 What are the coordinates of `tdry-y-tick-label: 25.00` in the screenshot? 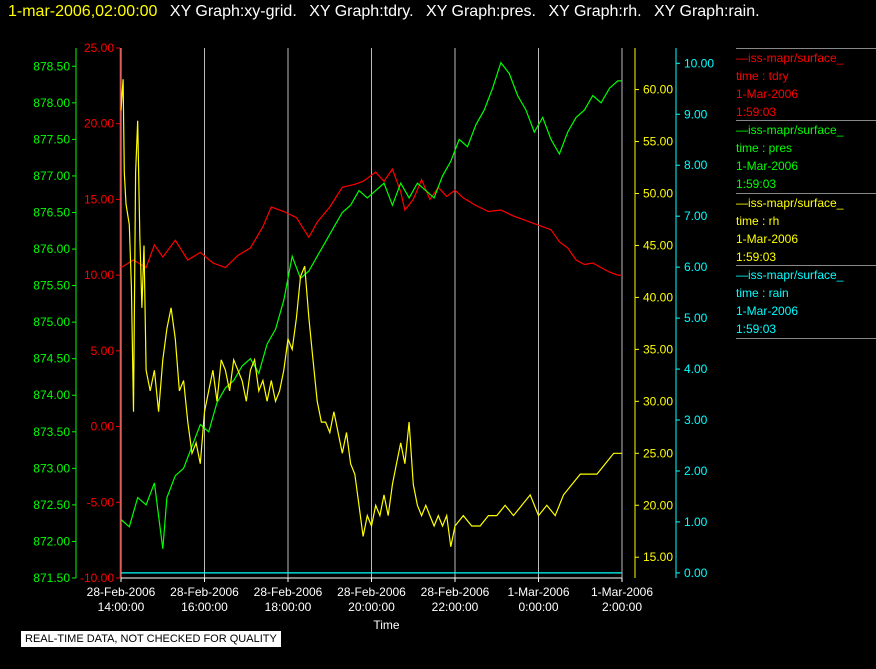 It's located at (99, 48).